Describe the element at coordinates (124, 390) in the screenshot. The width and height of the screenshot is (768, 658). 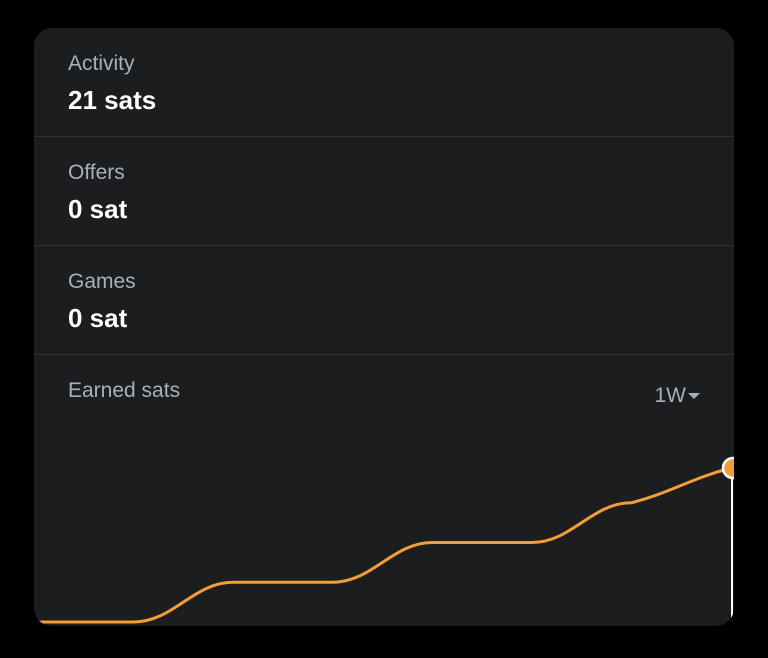
I see `chart-title: Earned sats` at that location.